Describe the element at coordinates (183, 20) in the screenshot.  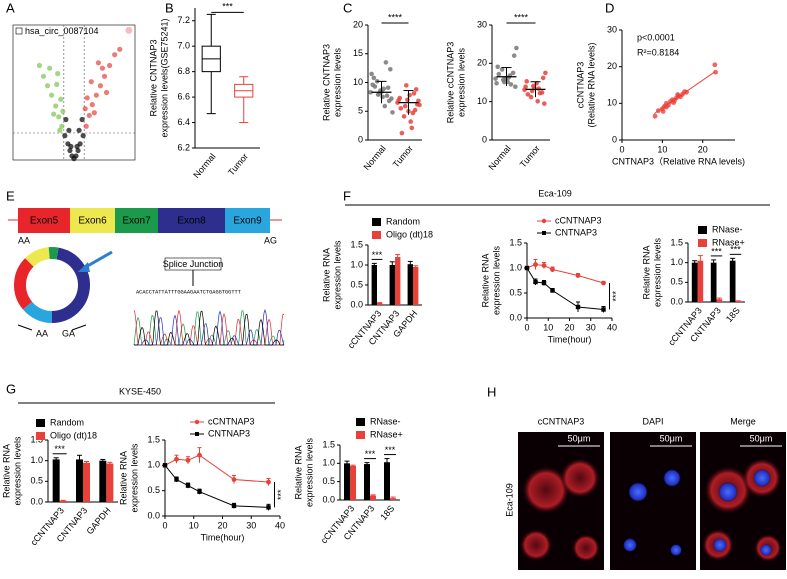
I see `y-tick-label: 7.2` at that location.